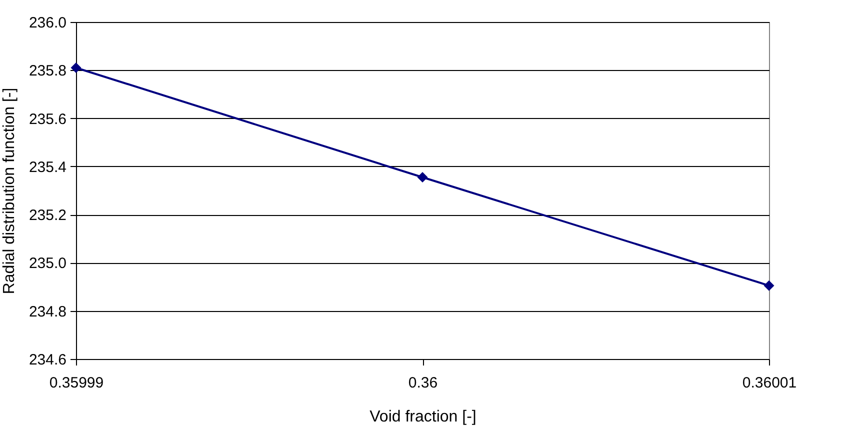 The image size is (863, 445). What do you see at coordinates (76, 383) in the screenshot?
I see `x-tick-label: 0.35999` at bounding box center [76, 383].